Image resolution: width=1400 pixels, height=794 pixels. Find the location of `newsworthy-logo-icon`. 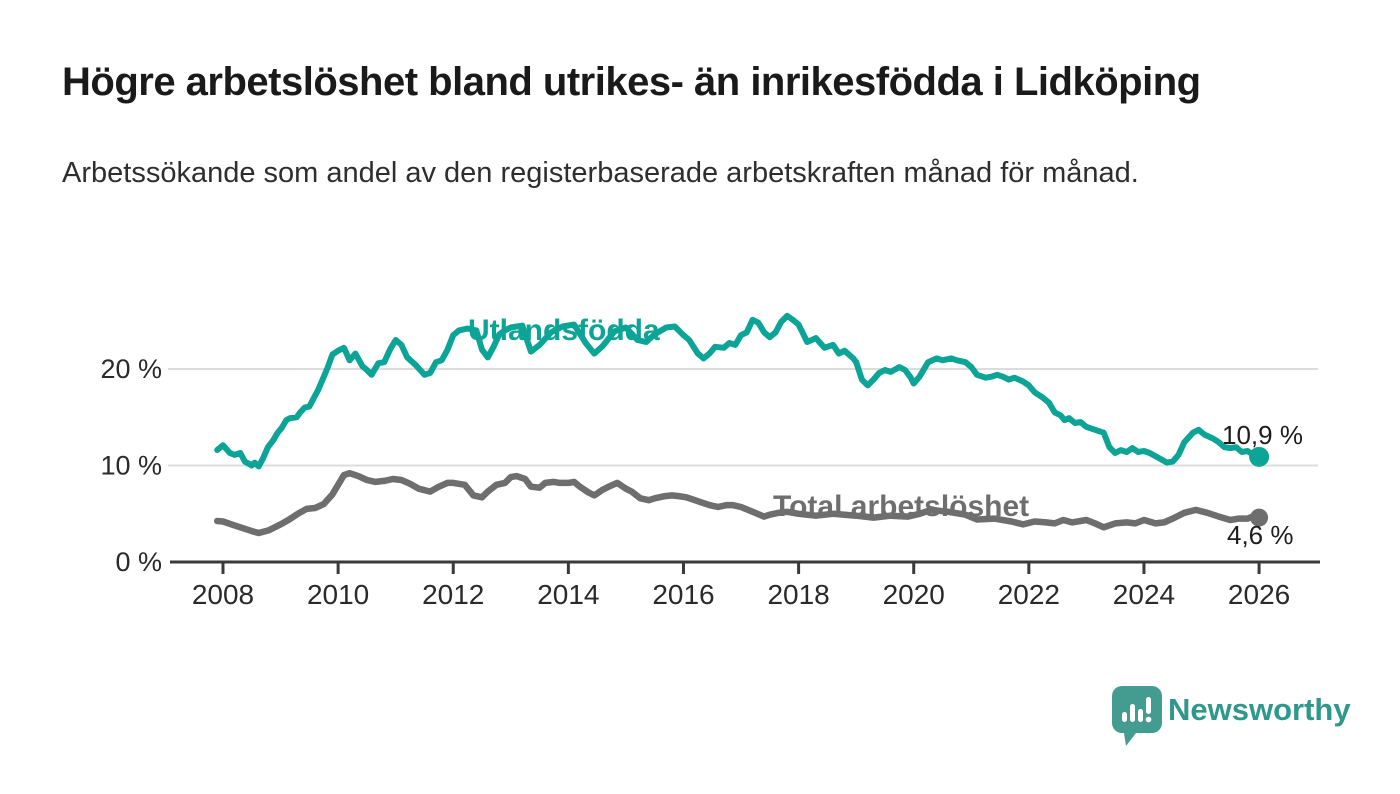

newsworthy-logo-icon is located at coordinates (1137, 716).